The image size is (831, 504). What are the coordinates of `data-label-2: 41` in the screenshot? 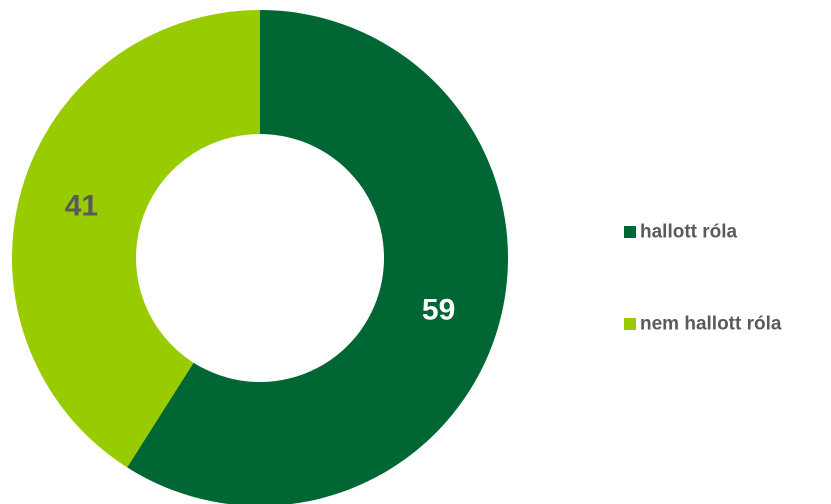 It's located at (81, 206).